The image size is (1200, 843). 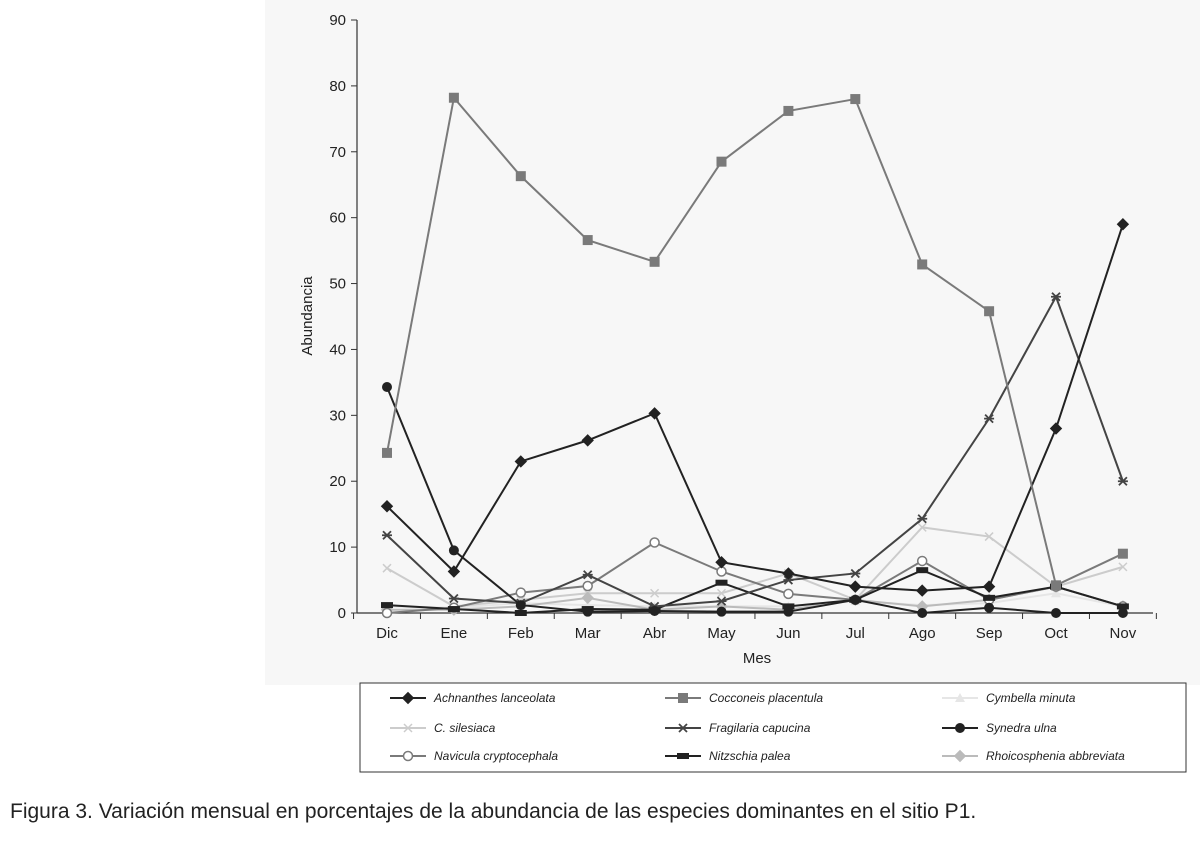 I want to click on x-tick-label: Ago, so click(x=922, y=633).